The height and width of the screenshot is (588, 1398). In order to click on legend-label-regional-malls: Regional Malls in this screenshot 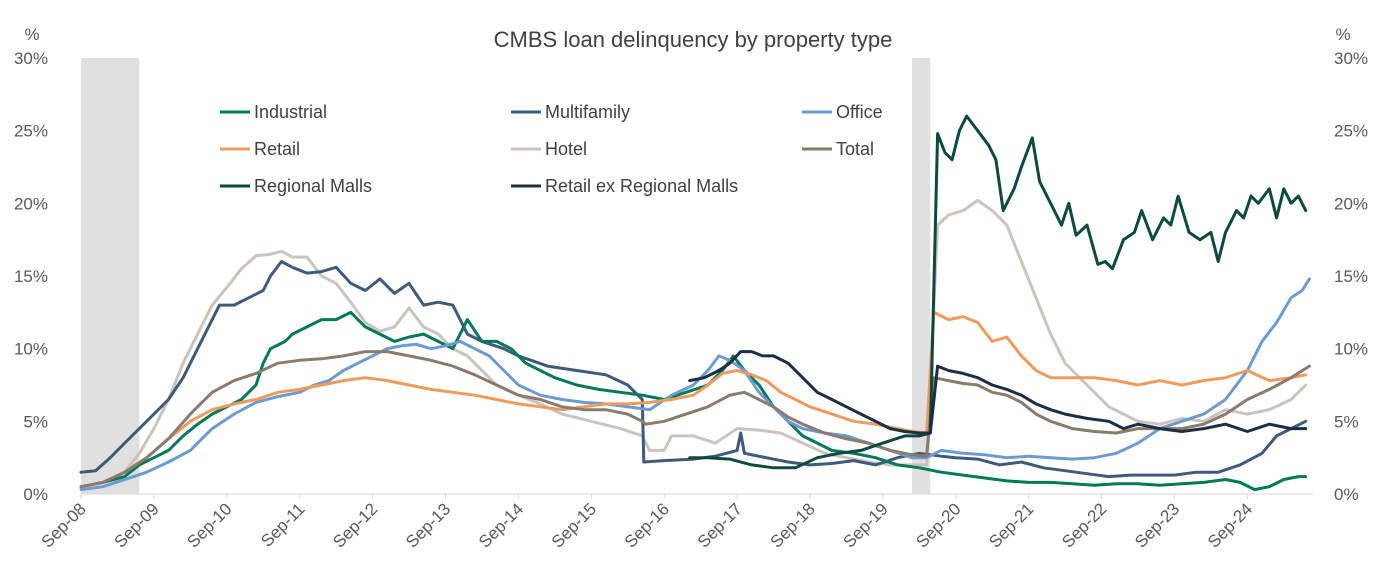, I will do `click(313, 186)`.